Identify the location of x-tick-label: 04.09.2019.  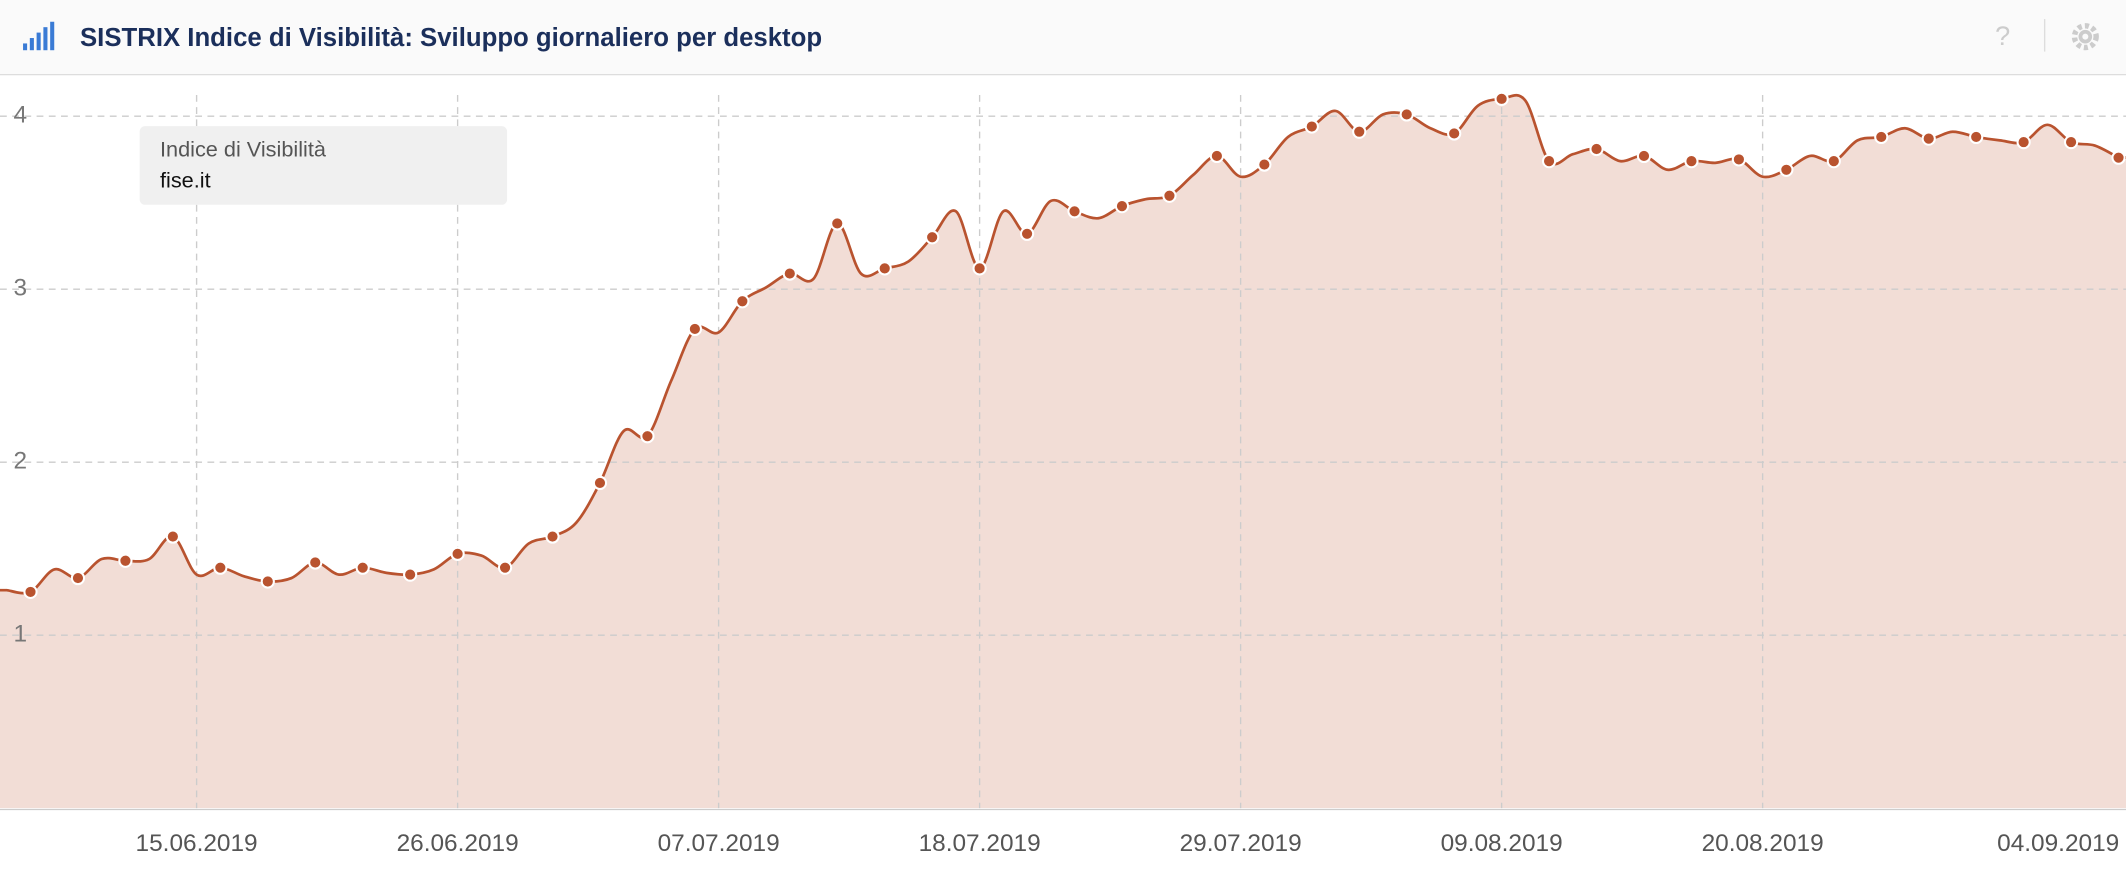
(2058, 843).